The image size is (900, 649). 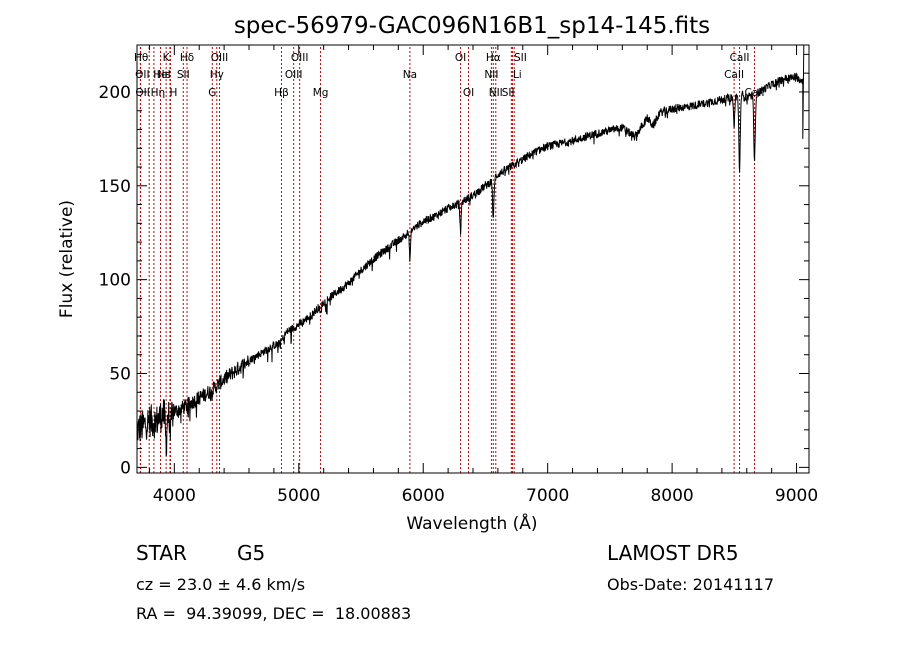 I want to click on spectral-line-label: G, so click(x=212, y=93).